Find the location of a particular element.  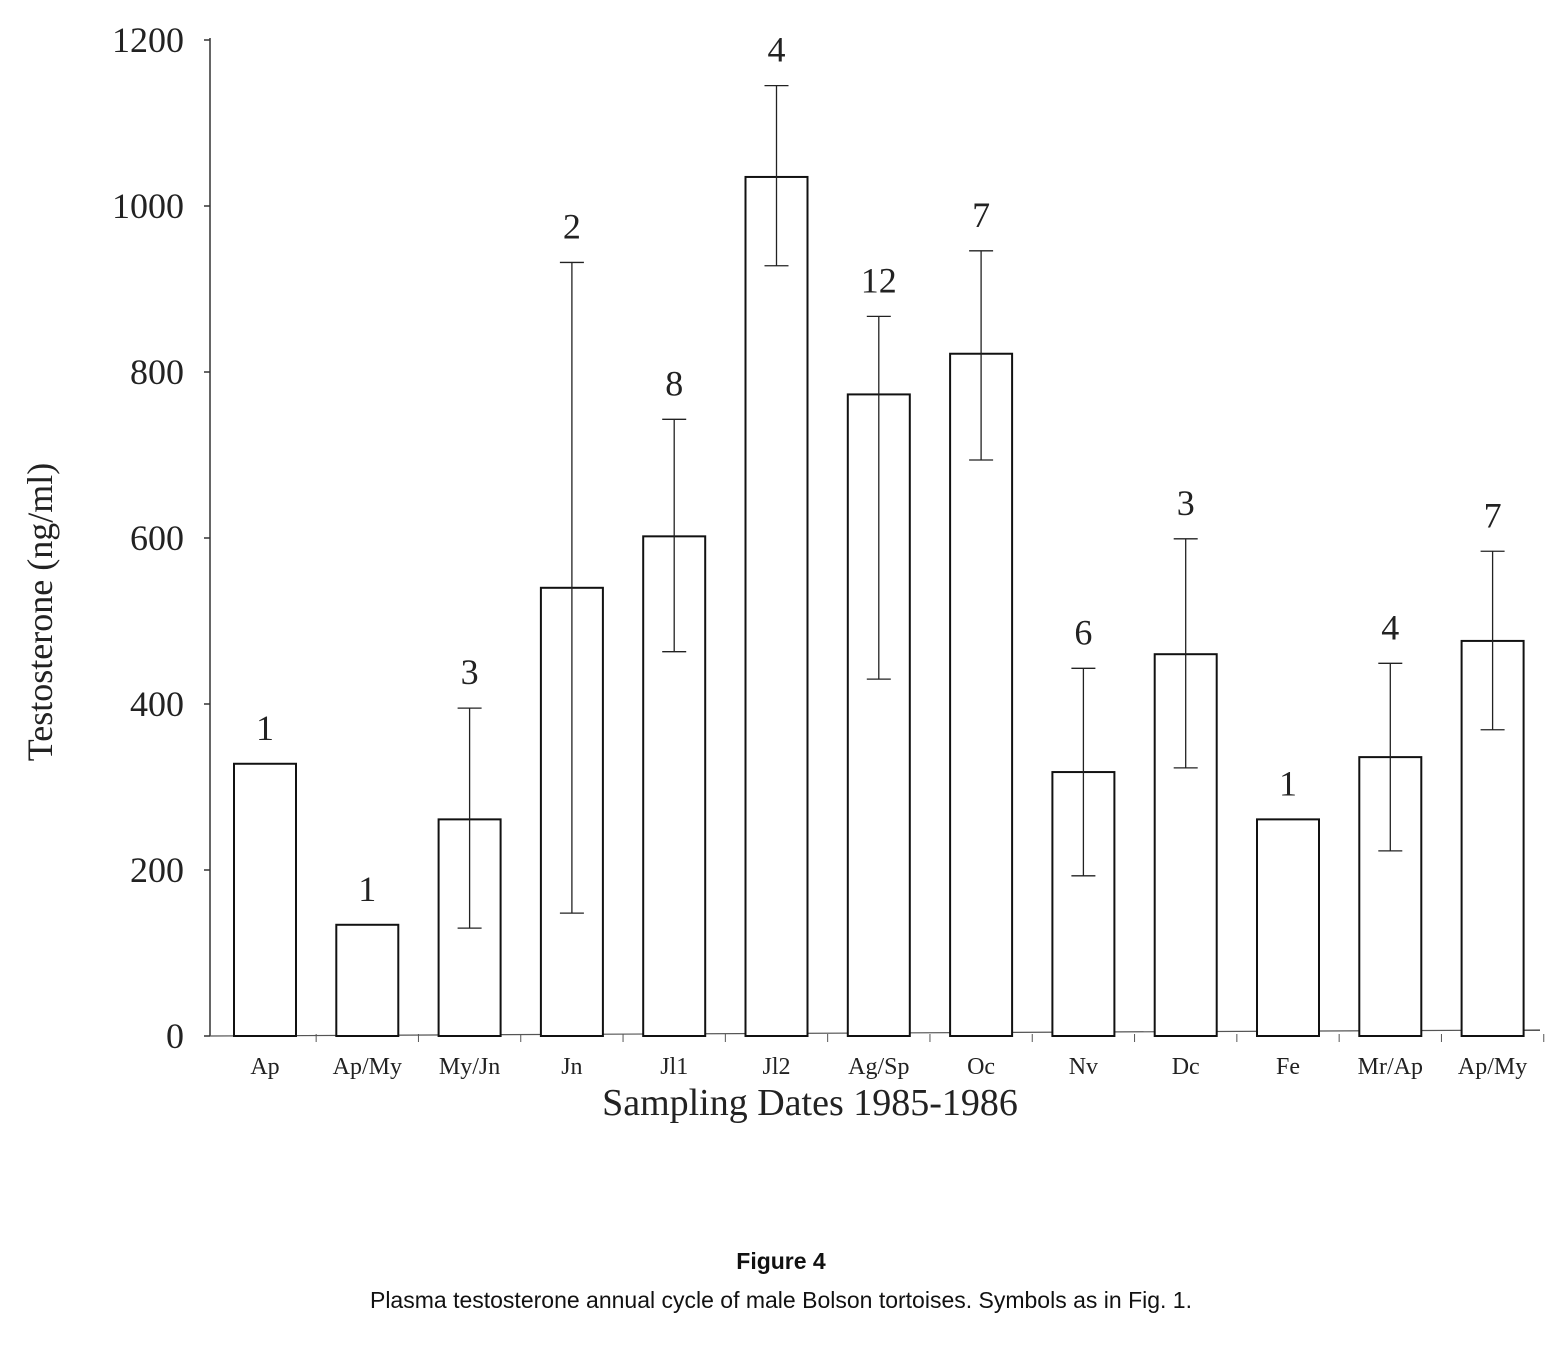

y-tick-label: 1000 is located at coordinates (148, 206).